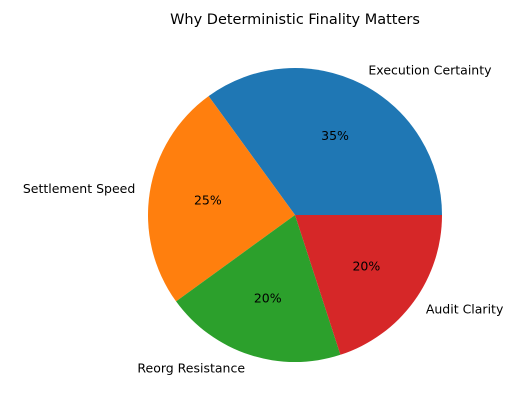  I want to click on slice-percent-1: 35%, so click(335, 135).